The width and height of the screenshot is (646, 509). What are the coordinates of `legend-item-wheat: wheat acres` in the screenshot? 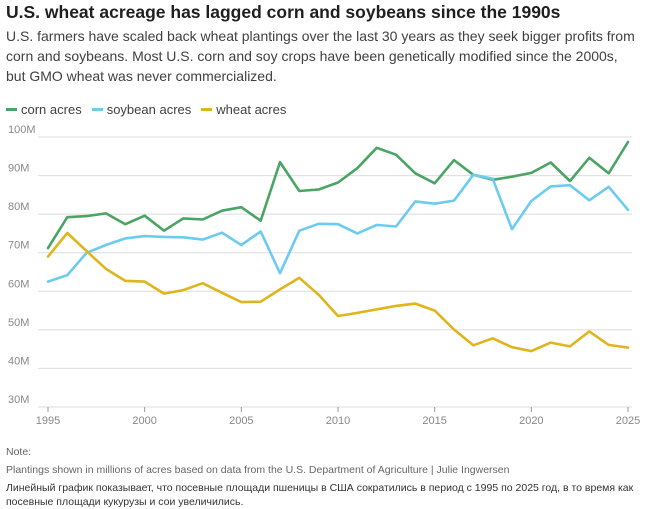 It's located at (243, 109).